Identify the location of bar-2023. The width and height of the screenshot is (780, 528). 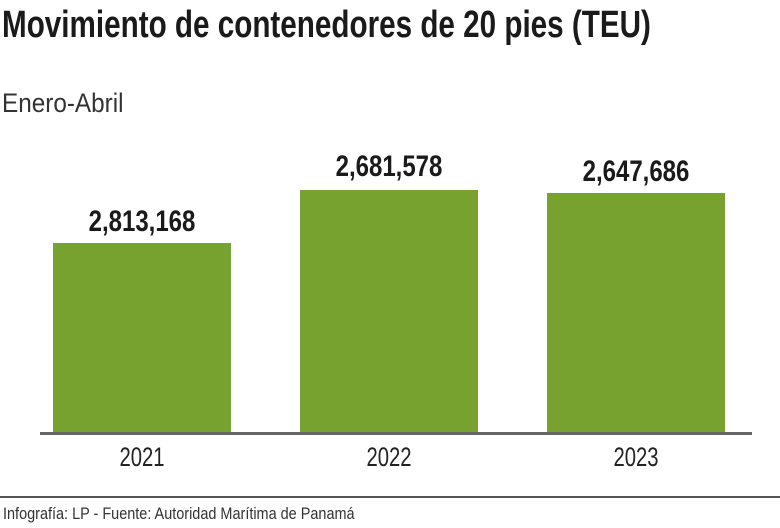
(636, 313).